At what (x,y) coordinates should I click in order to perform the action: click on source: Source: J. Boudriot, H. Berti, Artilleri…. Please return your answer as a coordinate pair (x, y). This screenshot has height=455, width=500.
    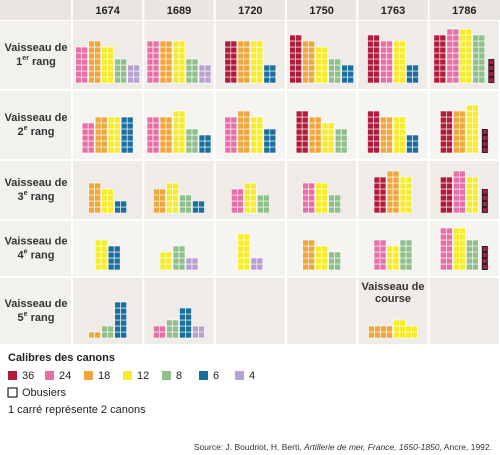
    Looking at the image, I should click on (343, 447).